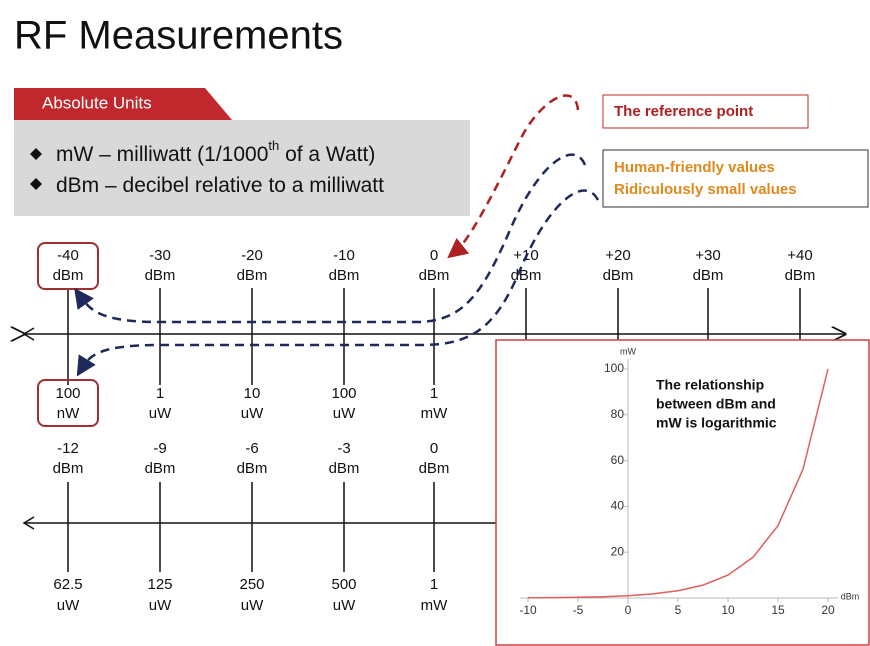  I want to click on arrow-reference, so click(513, 176).